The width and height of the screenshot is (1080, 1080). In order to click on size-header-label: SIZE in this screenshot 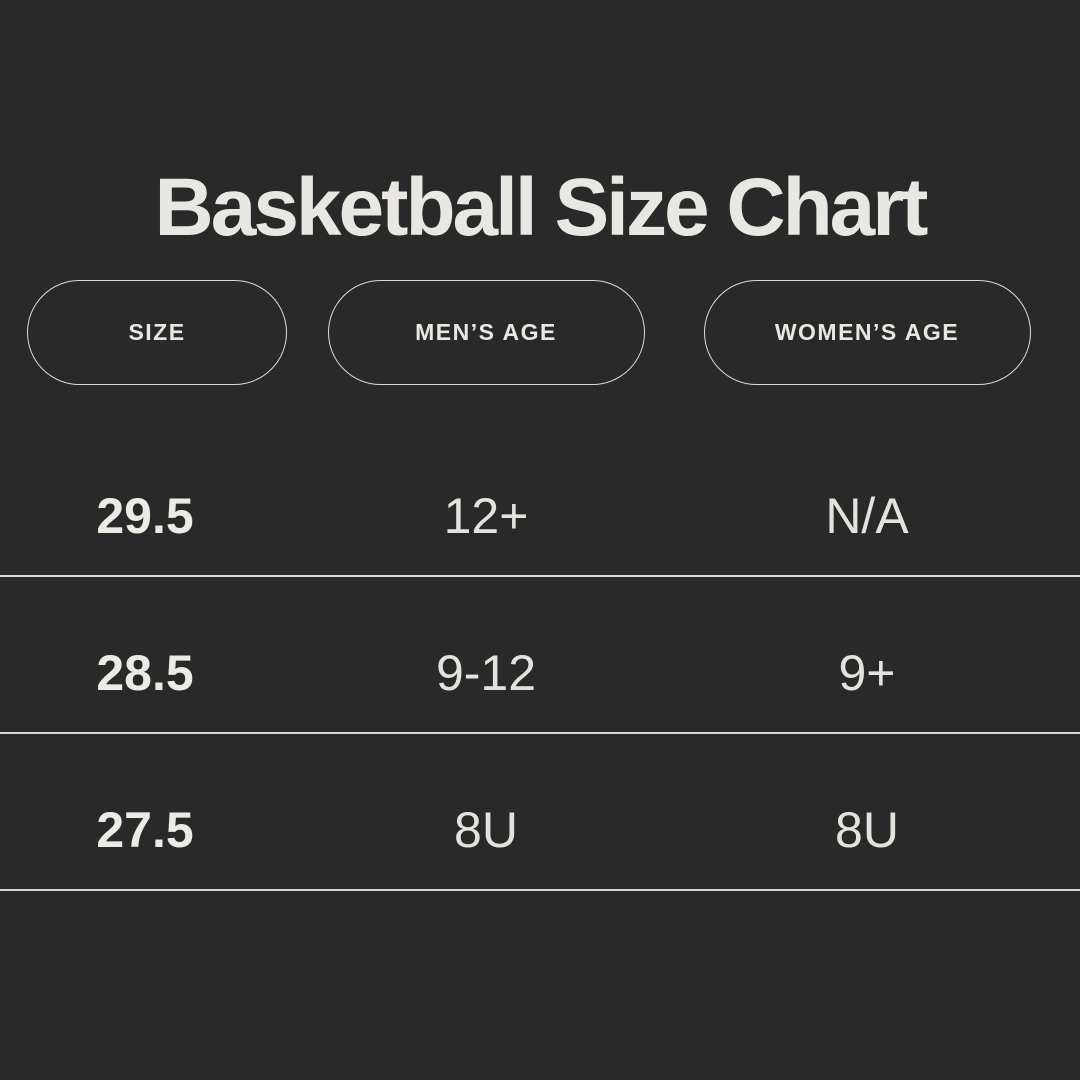, I will do `click(157, 332)`.